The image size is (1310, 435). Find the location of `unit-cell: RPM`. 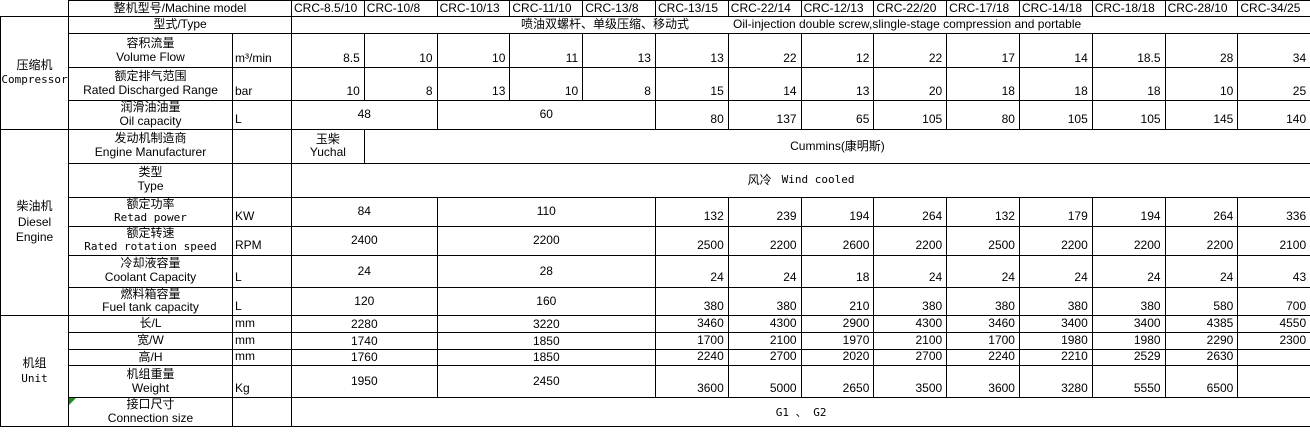

unit-cell: RPM is located at coordinates (262, 240).